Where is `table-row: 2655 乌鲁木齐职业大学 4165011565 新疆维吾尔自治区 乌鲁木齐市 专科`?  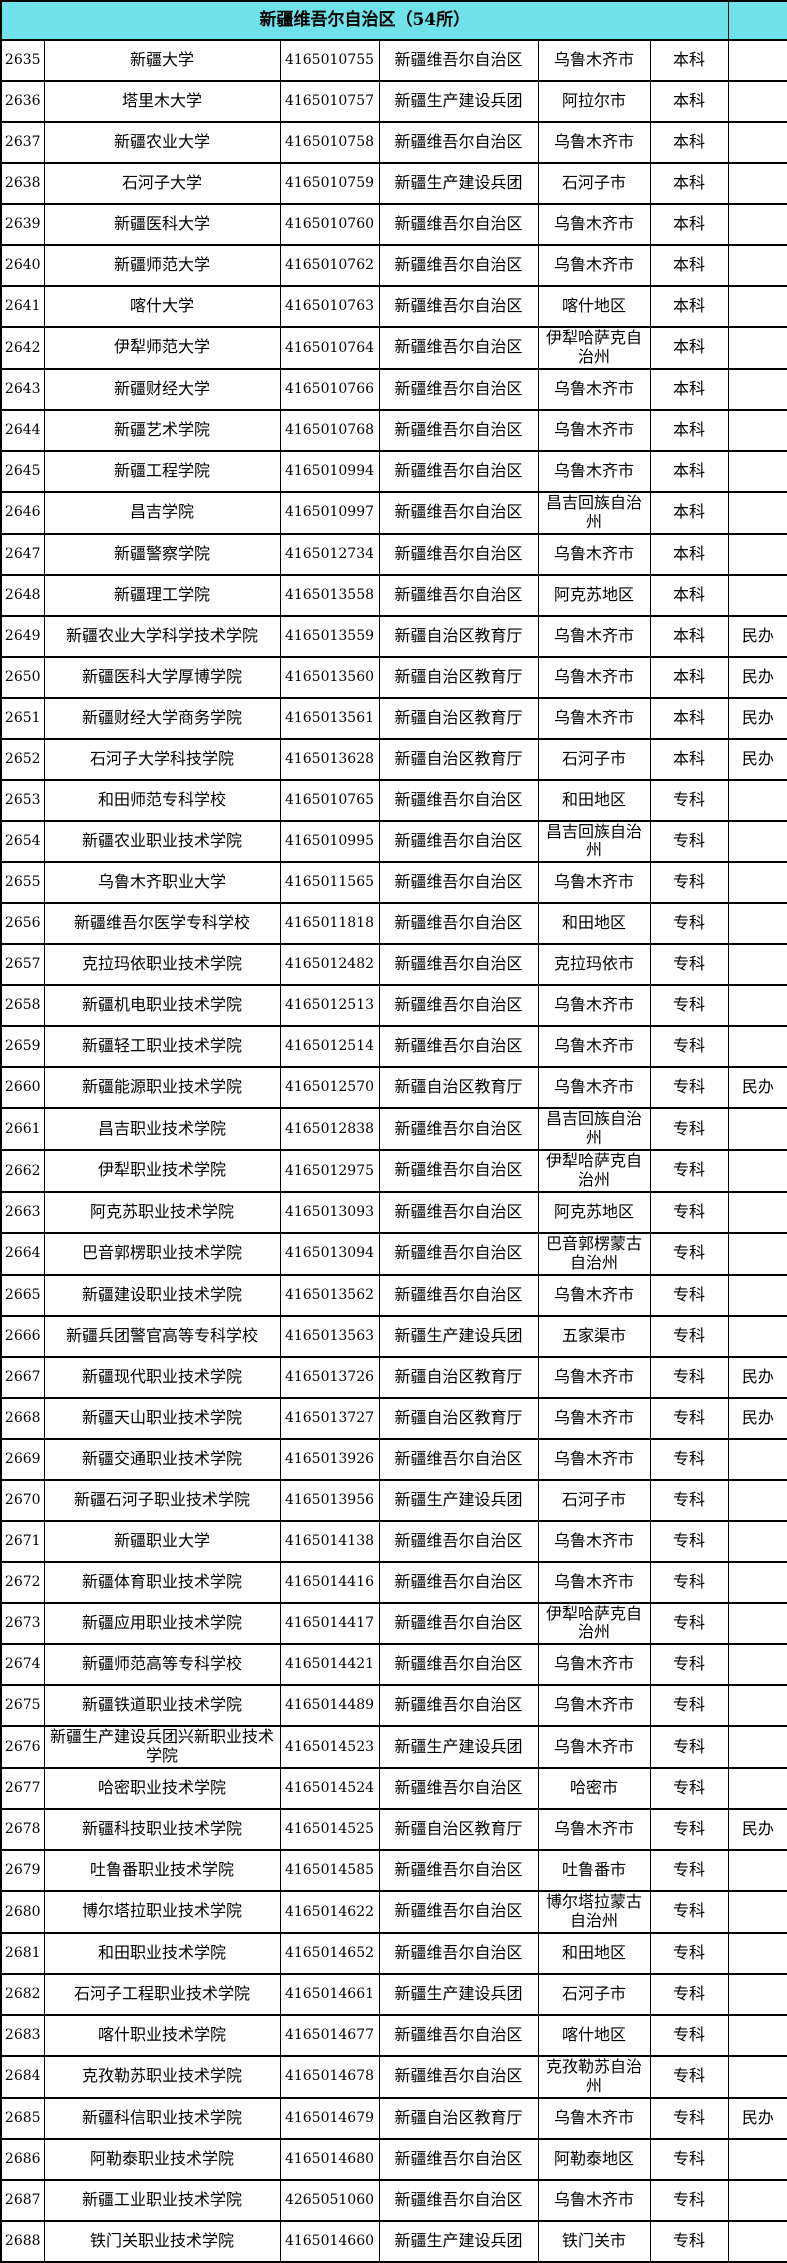 table-row: 2655 乌鲁木齐职业大学 4165011565 新疆维吾尔自治区 乌鲁木齐市 专科 is located at coordinates (393, 883).